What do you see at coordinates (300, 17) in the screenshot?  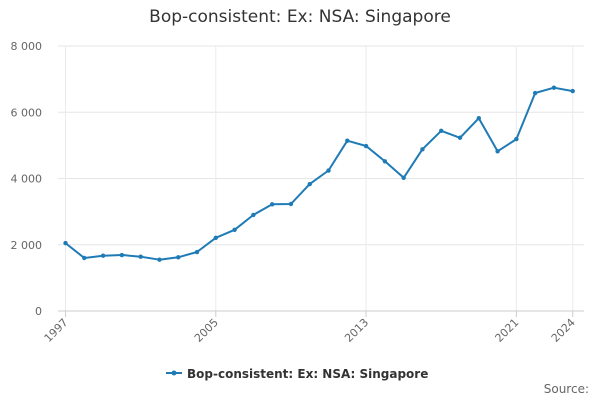 I see `chart-title: Bop-consistent: Ex: NSA: Singapore` at bounding box center [300, 17].